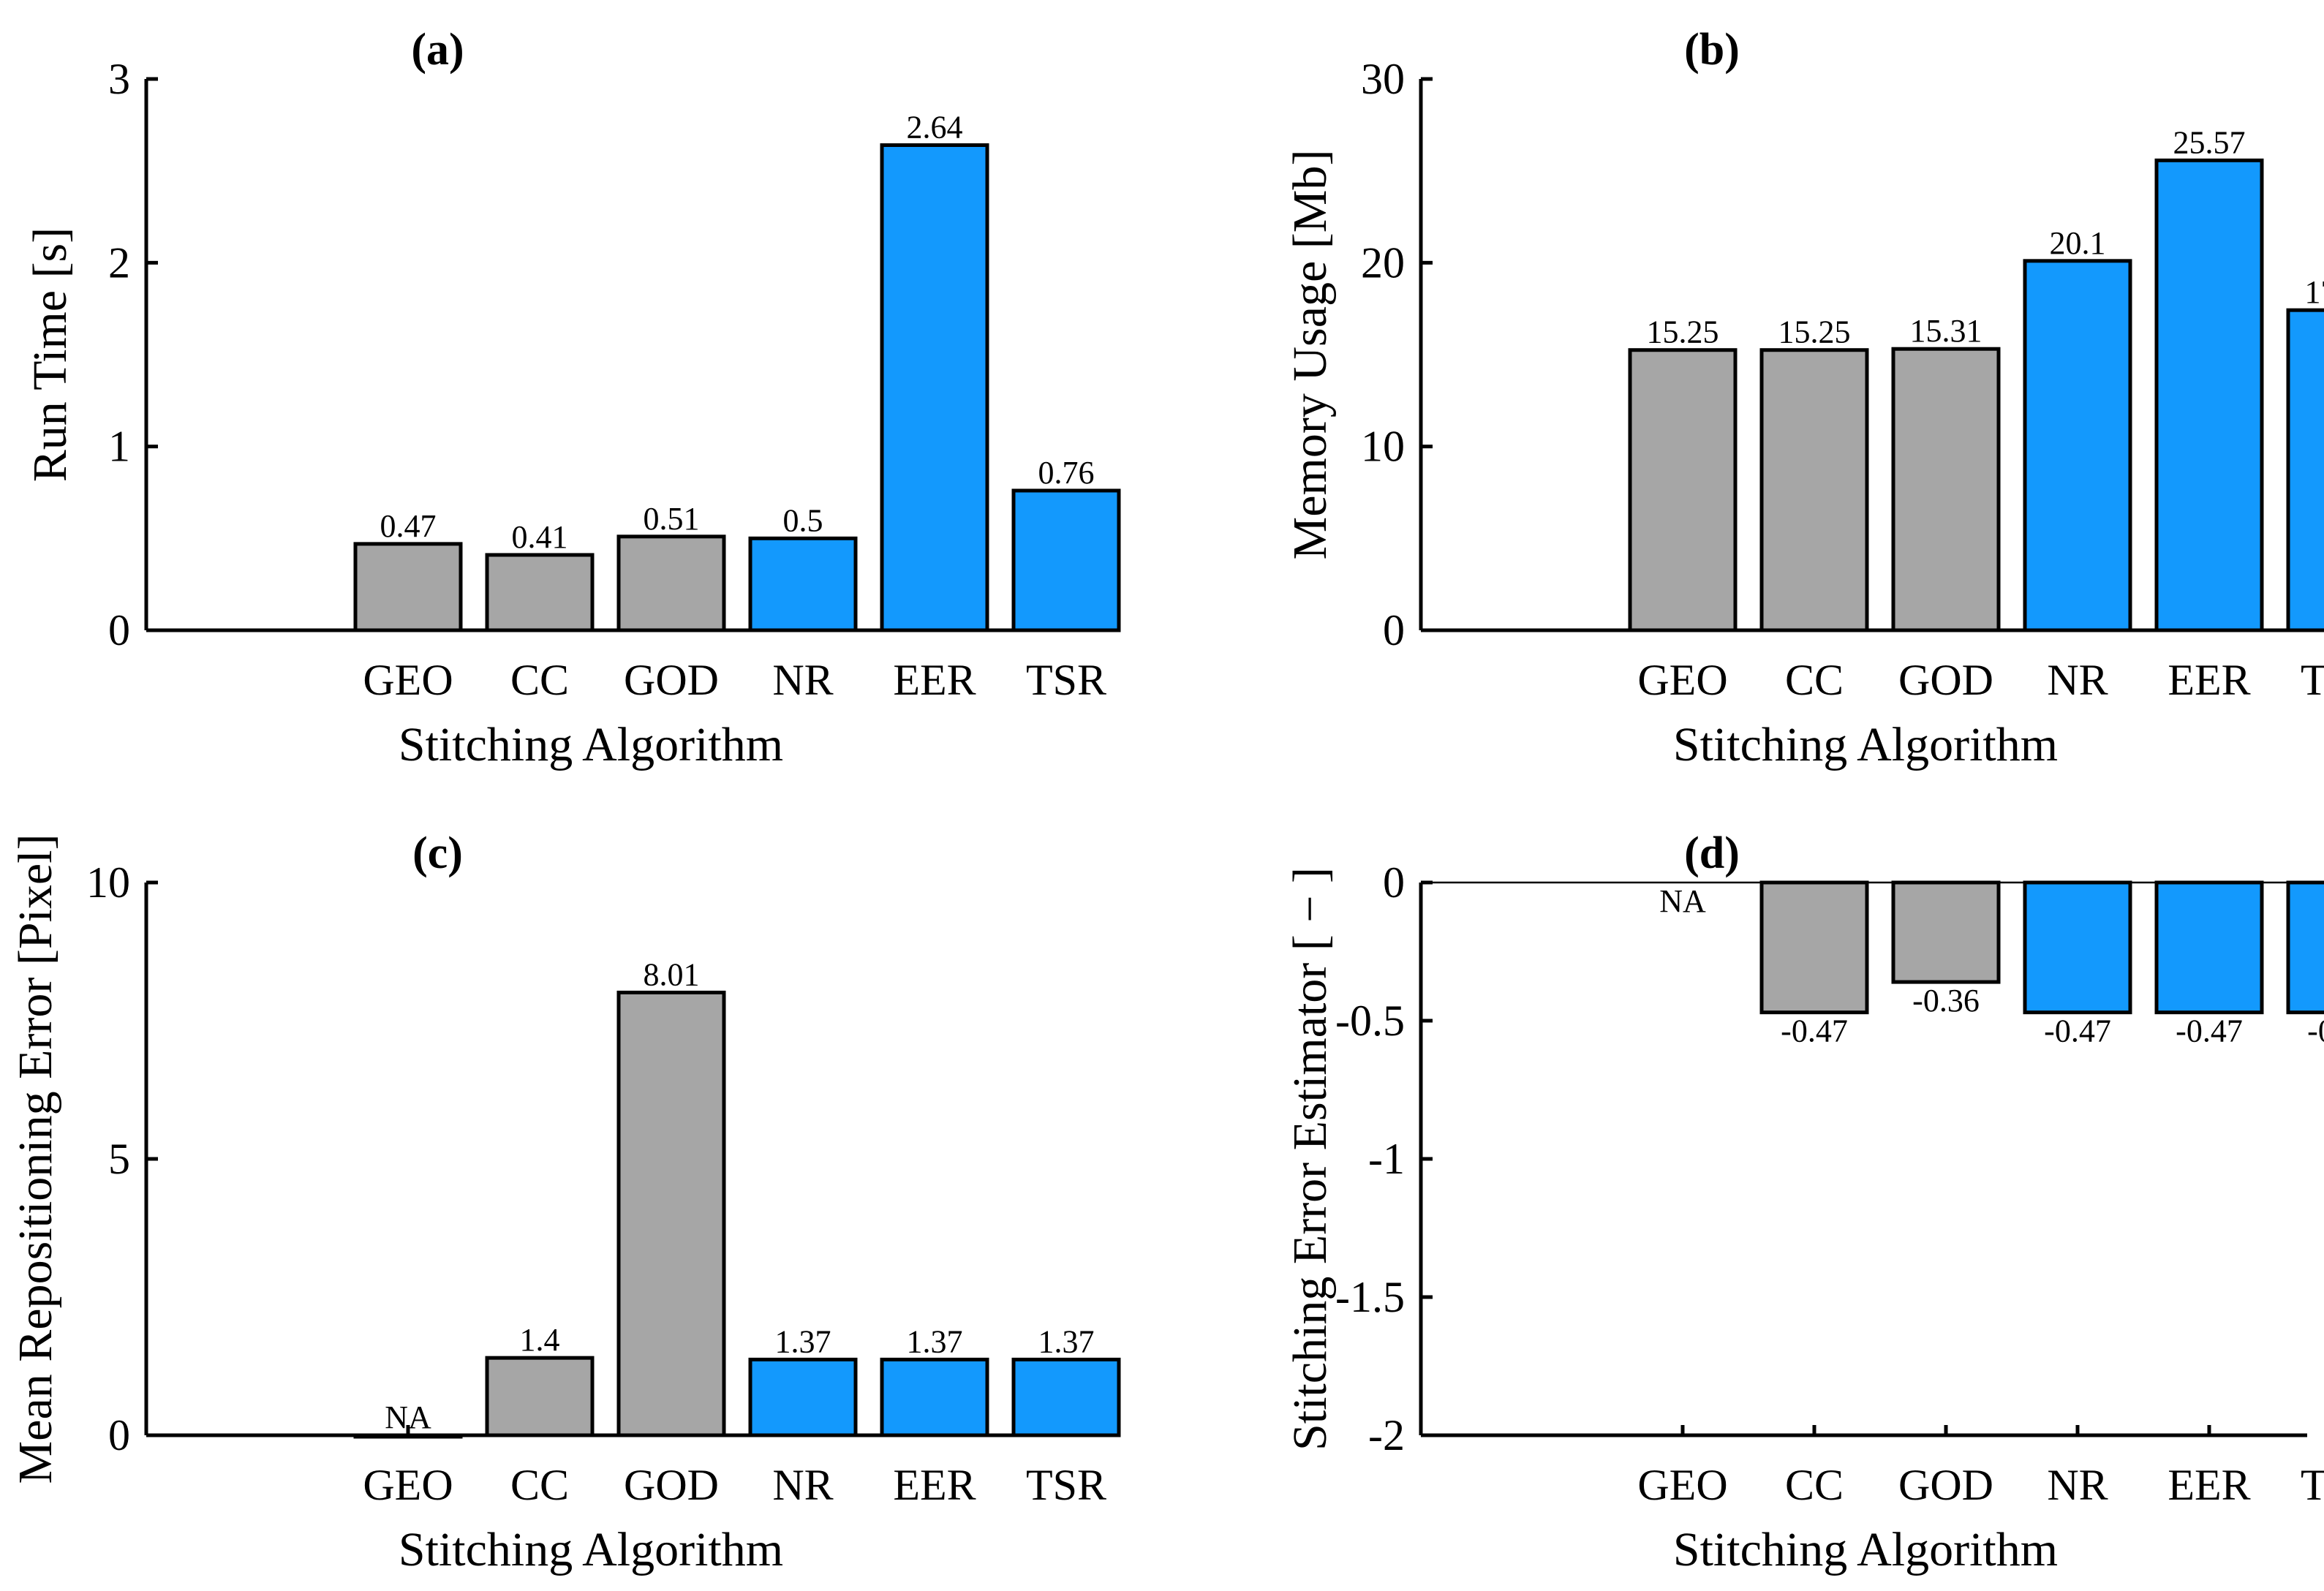  Describe the element at coordinates (119, 262) in the screenshot. I see `y-tick-label: 2` at that location.